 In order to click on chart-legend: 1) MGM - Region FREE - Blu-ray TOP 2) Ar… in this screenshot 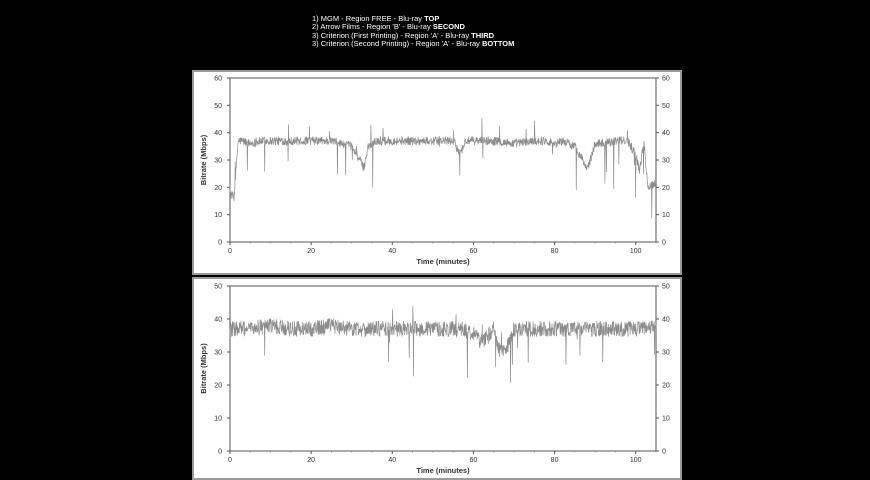, I will do `click(413, 31)`.